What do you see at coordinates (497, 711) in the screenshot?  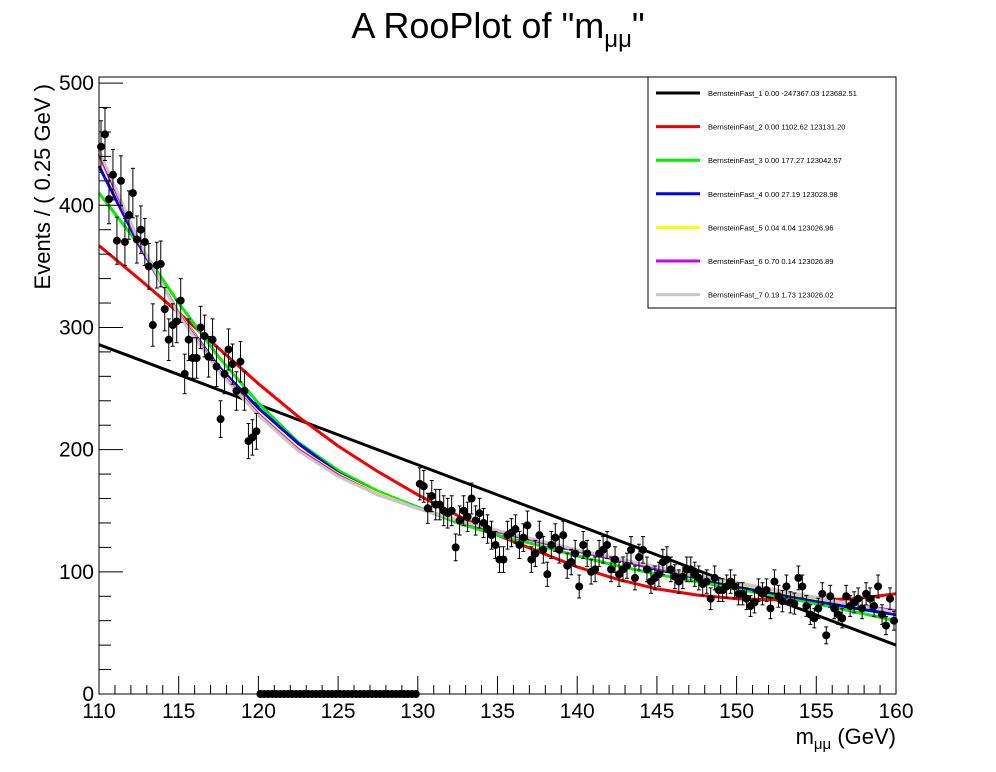 I see `x-tick-label: 135` at bounding box center [497, 711].